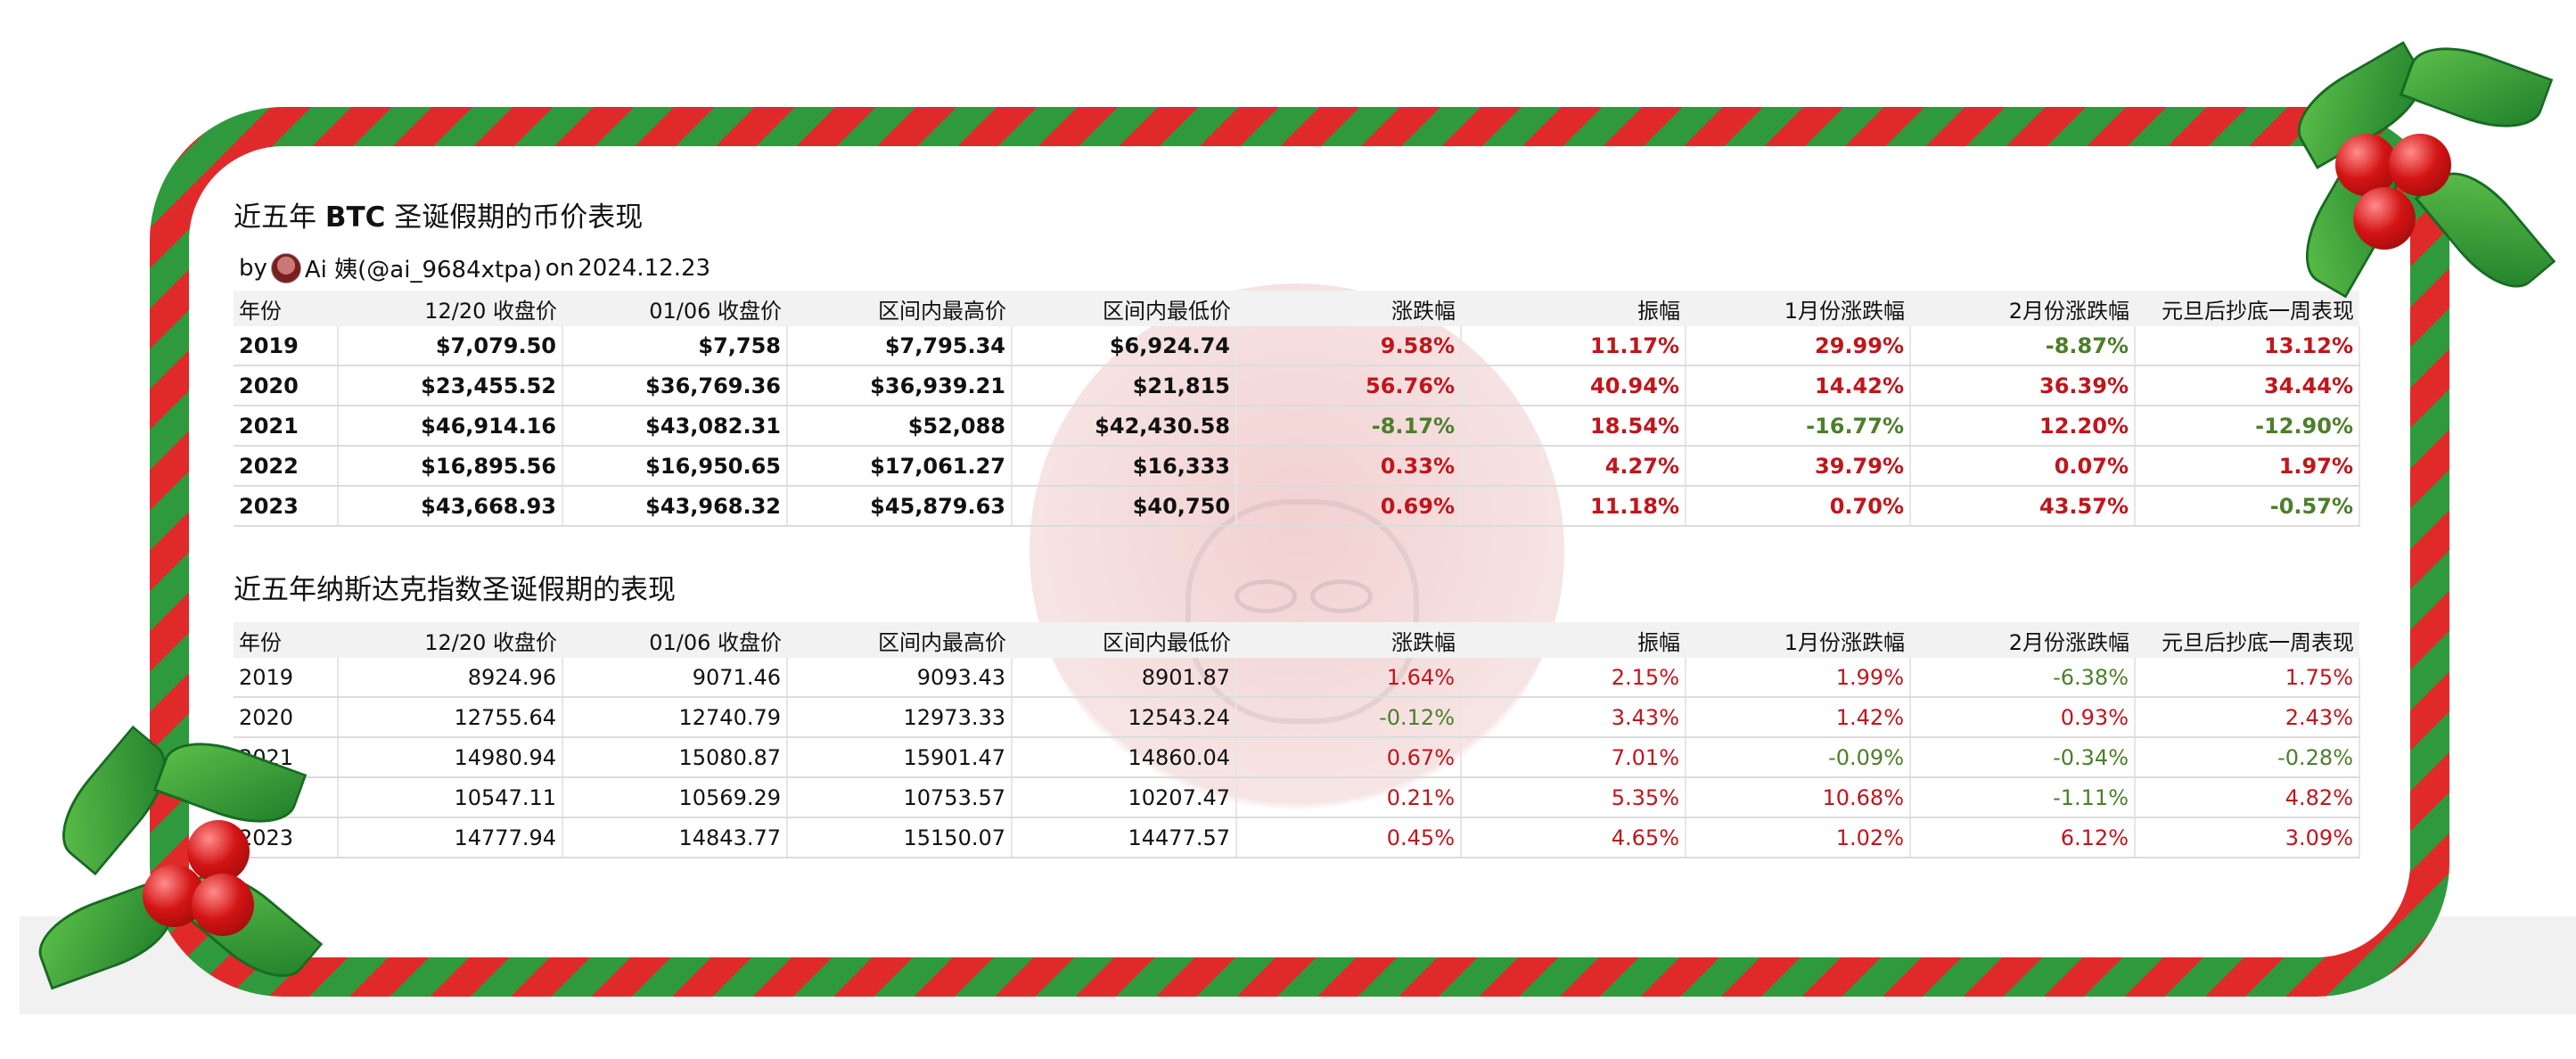 The height and width of the screenshot is (1059, 2576). I want to click on value-cell: 10.68%, so click(1799, 797).